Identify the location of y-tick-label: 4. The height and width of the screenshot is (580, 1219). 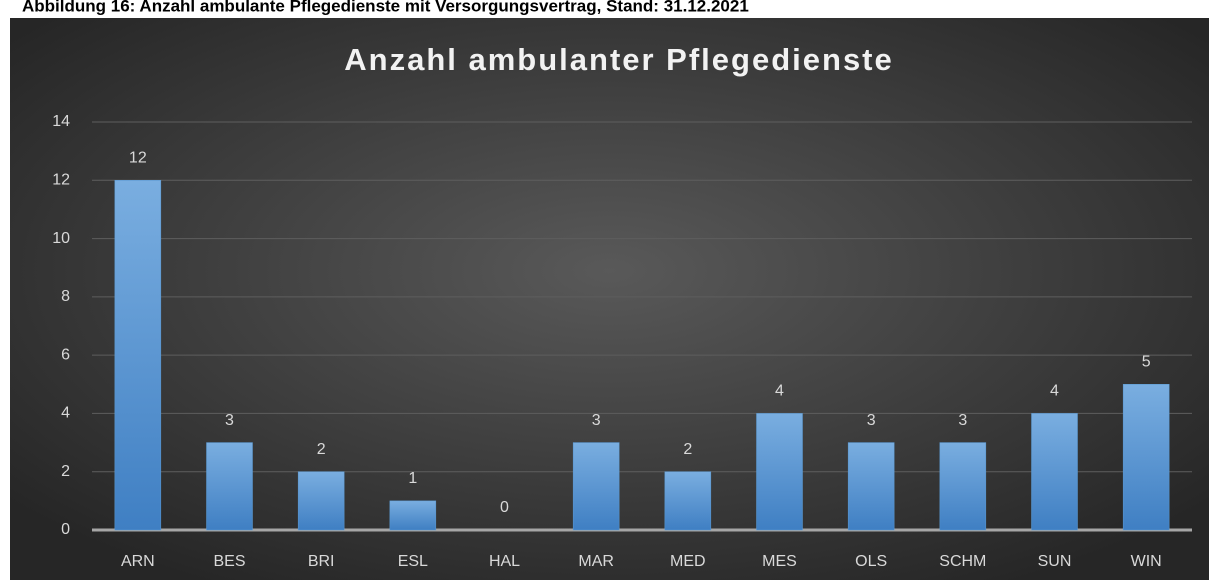
(65, 413).